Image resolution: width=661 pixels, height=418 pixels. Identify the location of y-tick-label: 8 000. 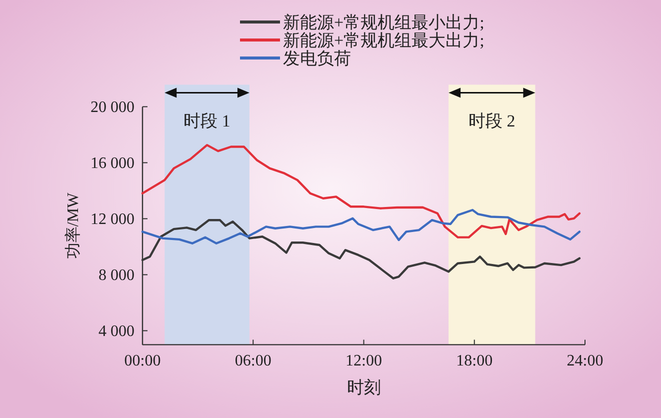
(116, 275).